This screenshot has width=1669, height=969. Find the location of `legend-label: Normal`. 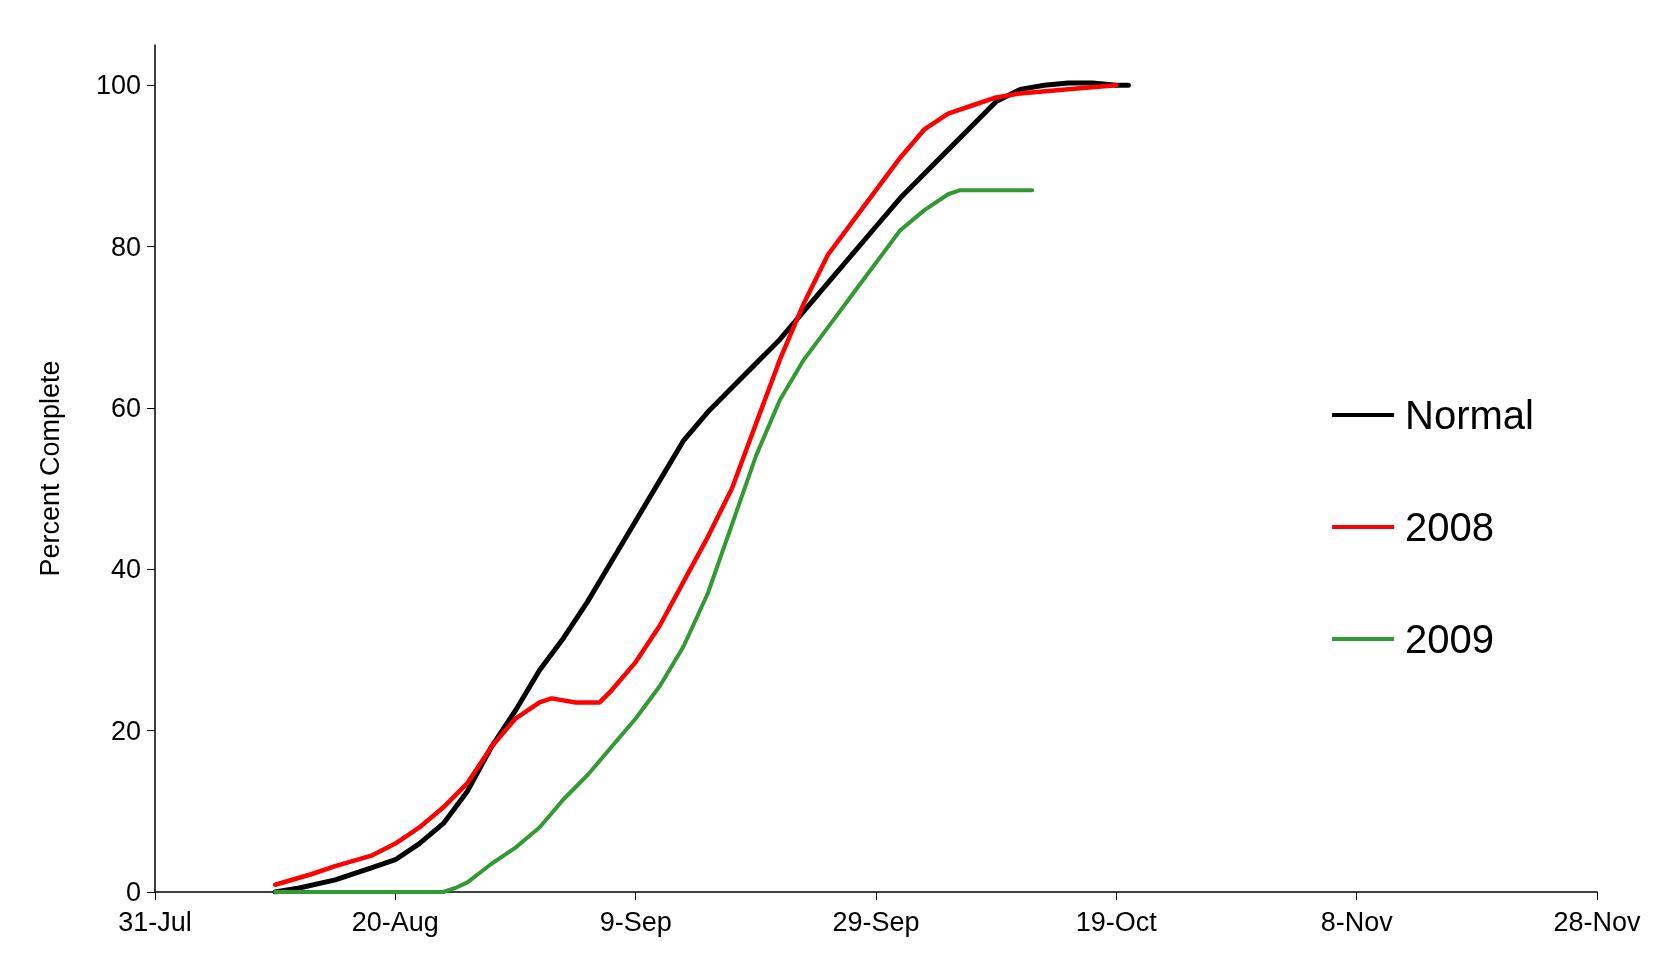

legend-label: Normal is located at coordinates (1469, 415).